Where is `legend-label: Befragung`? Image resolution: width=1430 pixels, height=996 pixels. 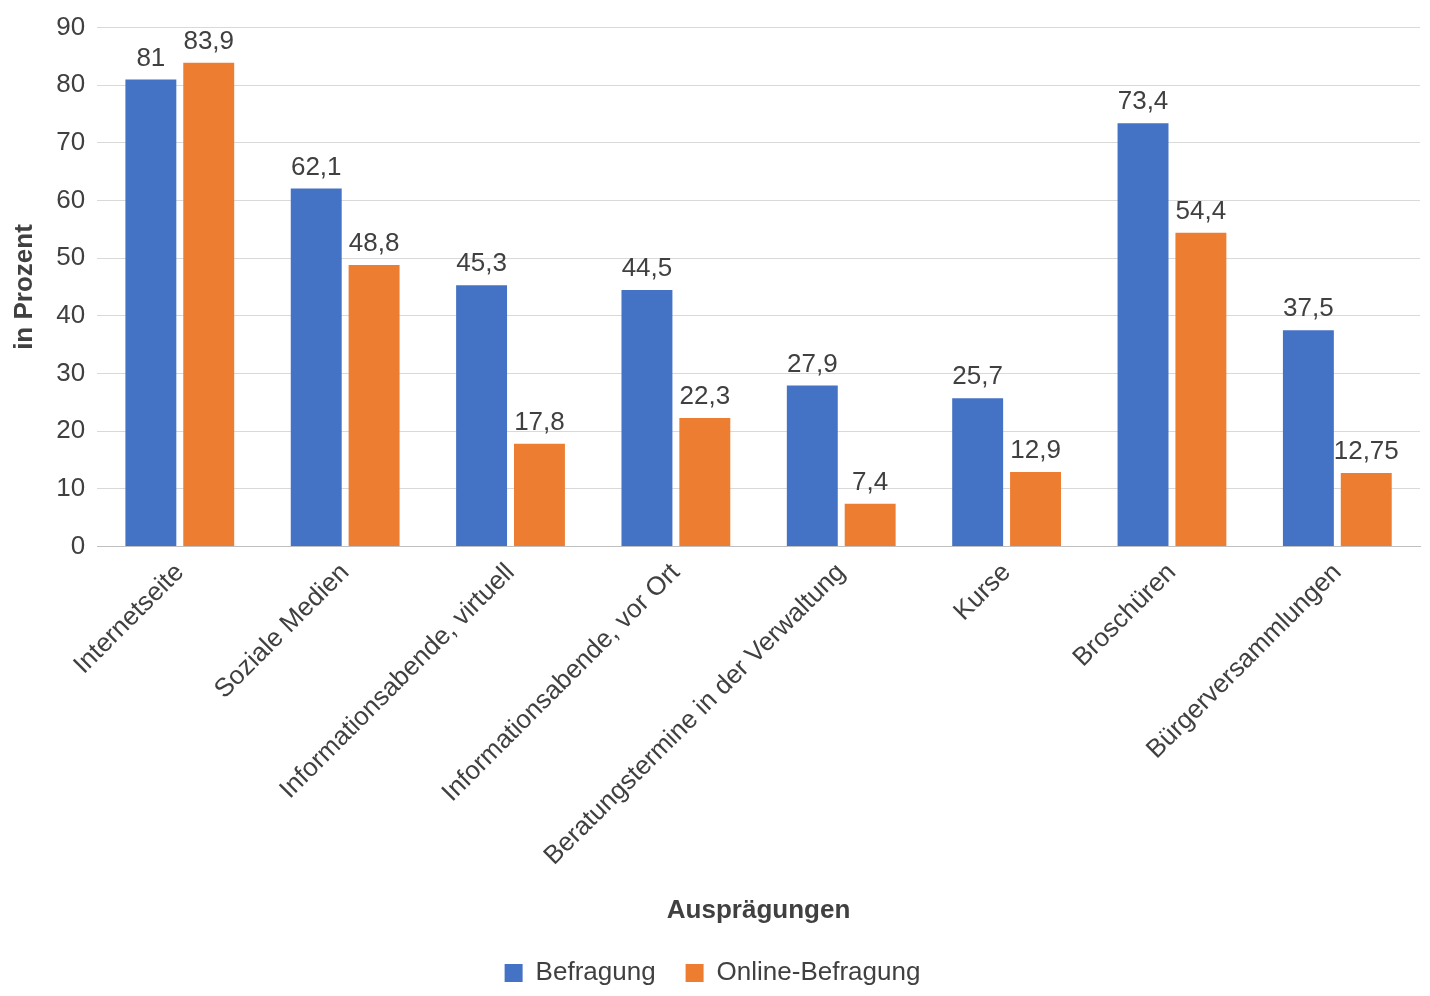
legend-label: Befragung is located at coordinates (595, 971).